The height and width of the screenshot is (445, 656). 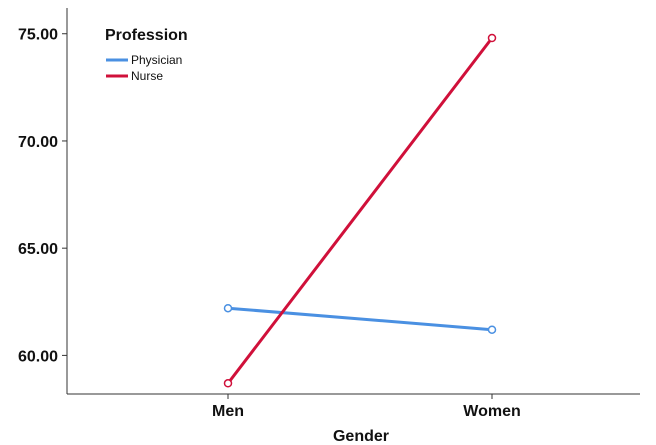 I want to click on x-axis-title: Gender, so click(x=361, y=436).